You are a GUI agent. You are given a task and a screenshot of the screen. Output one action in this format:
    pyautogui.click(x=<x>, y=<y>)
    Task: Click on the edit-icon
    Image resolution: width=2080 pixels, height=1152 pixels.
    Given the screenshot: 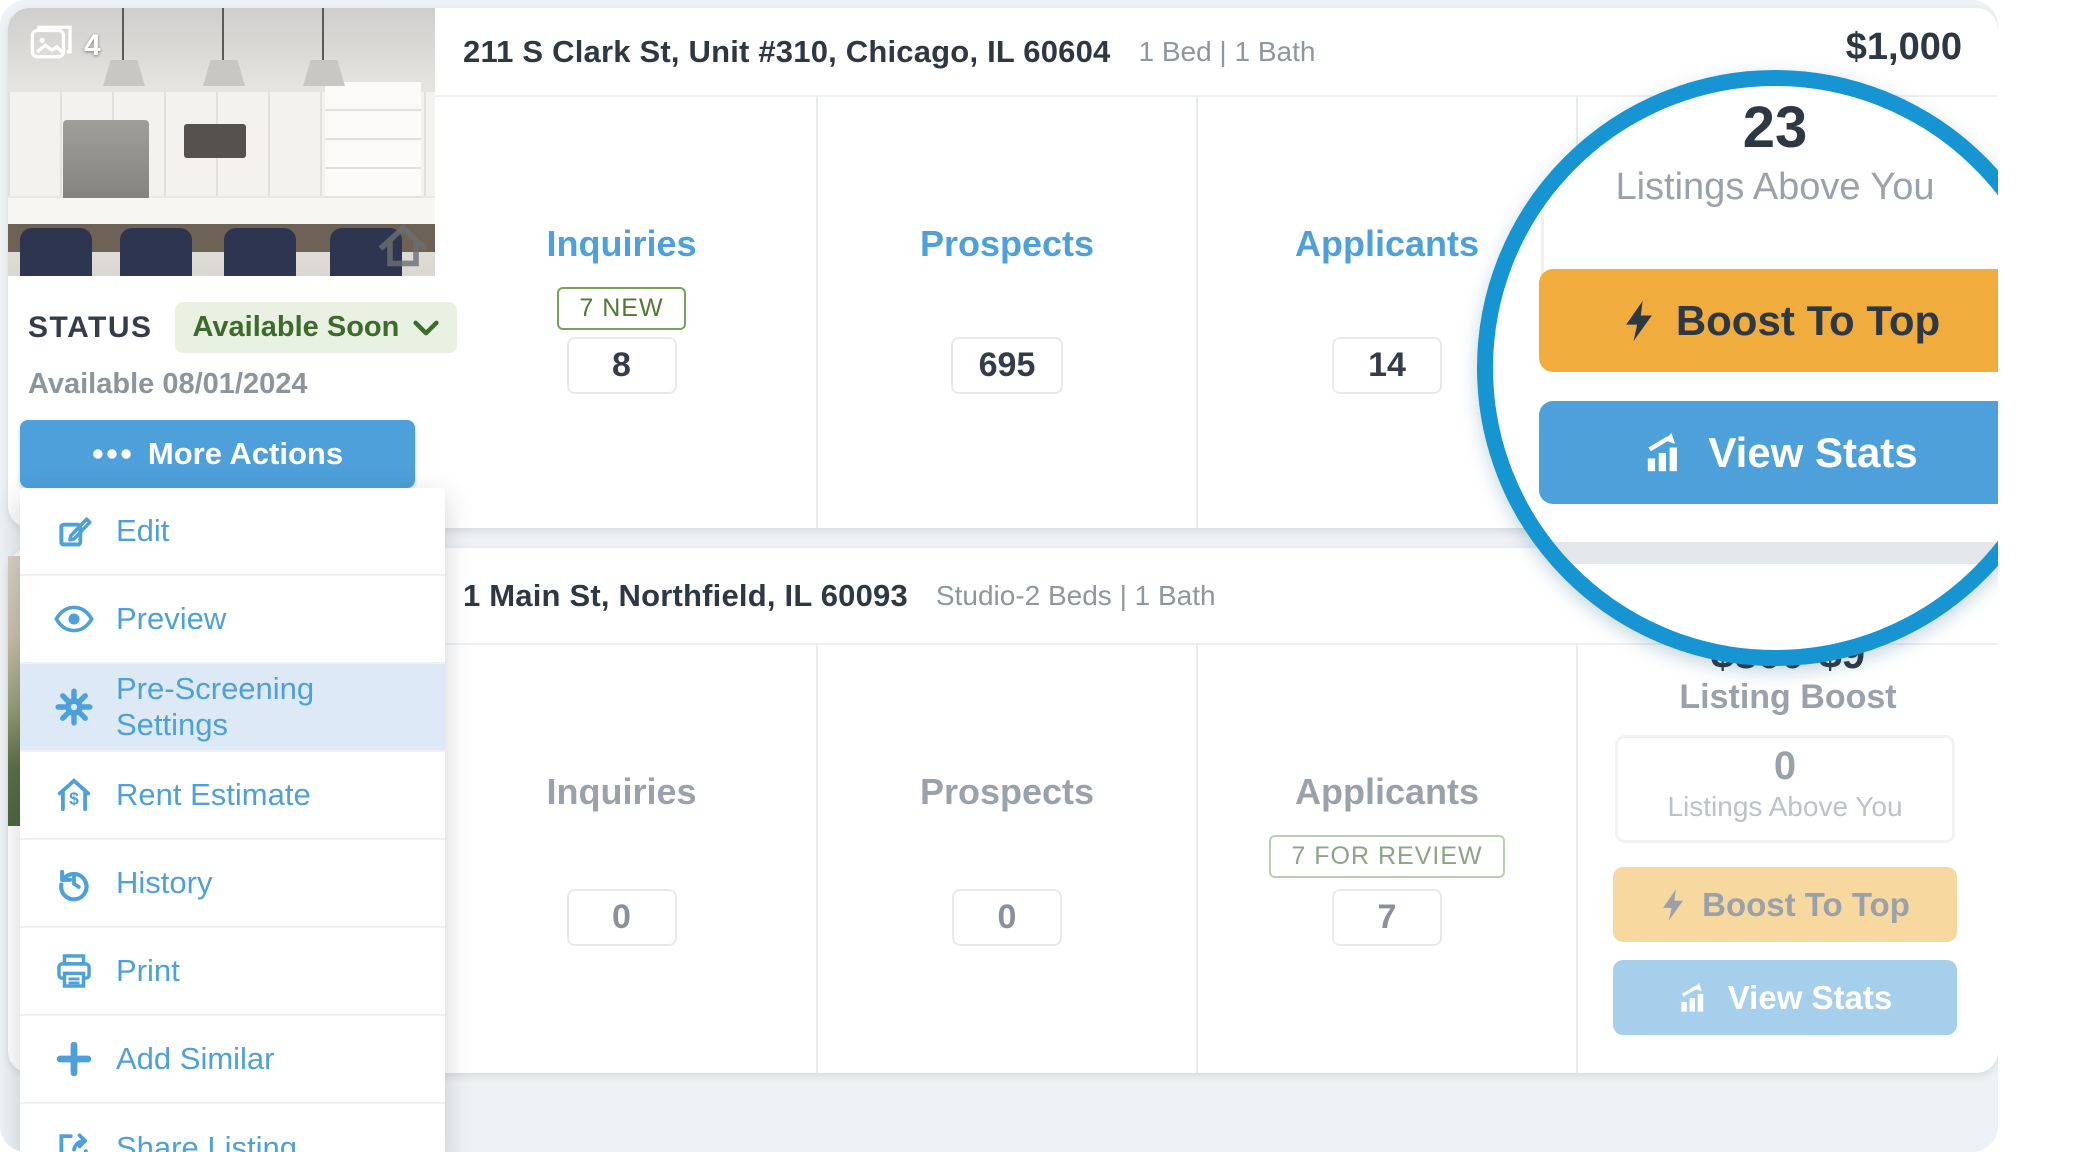 What is the action you would take?
    pyautogui.click(x=74, y=531)
    